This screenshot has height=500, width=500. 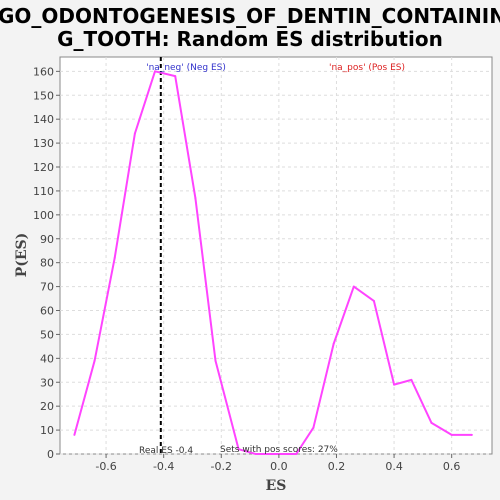 What do you see at coordinates (279, 466) in the screenshot?
I see `x-tick-label: 0.0` at bounding box center [279, 466].